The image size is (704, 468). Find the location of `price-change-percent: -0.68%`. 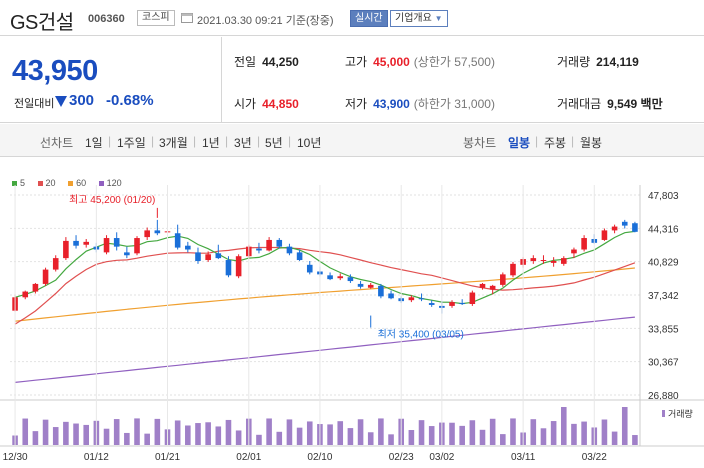

price-change-percent: -0.68% is located at coordinates (130, 100).